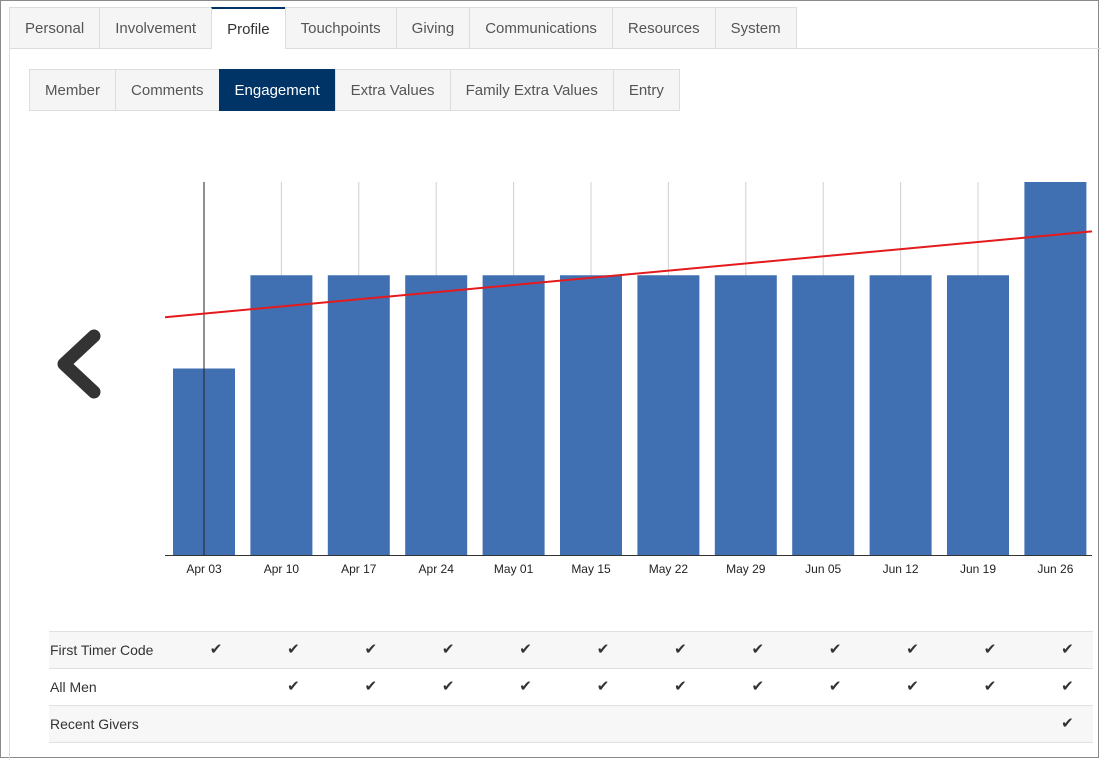 This screenshot has width=1101, height=760. I want to click on table-row: All Men ✔ ✔ ✔ ✔ ✔ ✔ ✔ ✔ ✔ ✔ ✔, so click(571, 687).